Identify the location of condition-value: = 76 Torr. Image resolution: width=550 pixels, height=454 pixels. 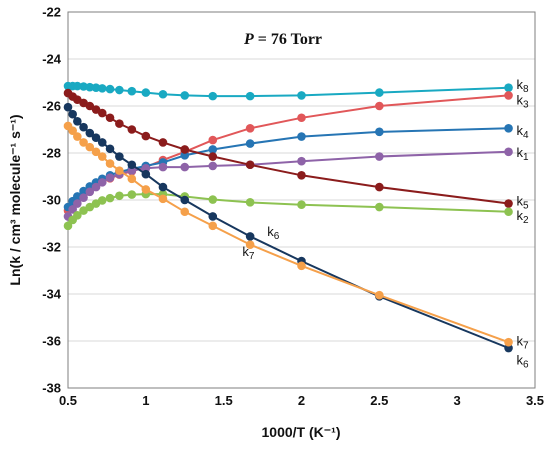
(288, 39).